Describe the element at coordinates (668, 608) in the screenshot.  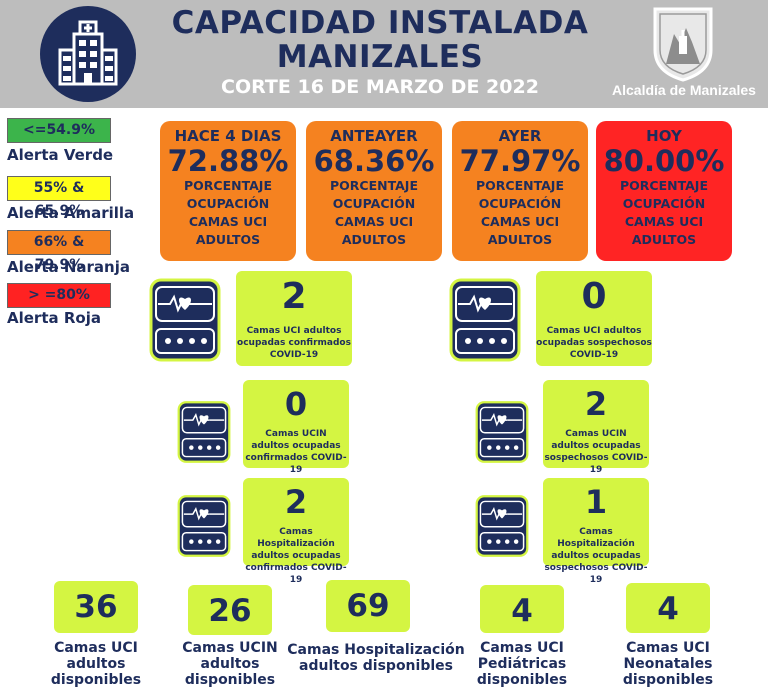
I see `available-uci-neonatal-value: 4` at that location.